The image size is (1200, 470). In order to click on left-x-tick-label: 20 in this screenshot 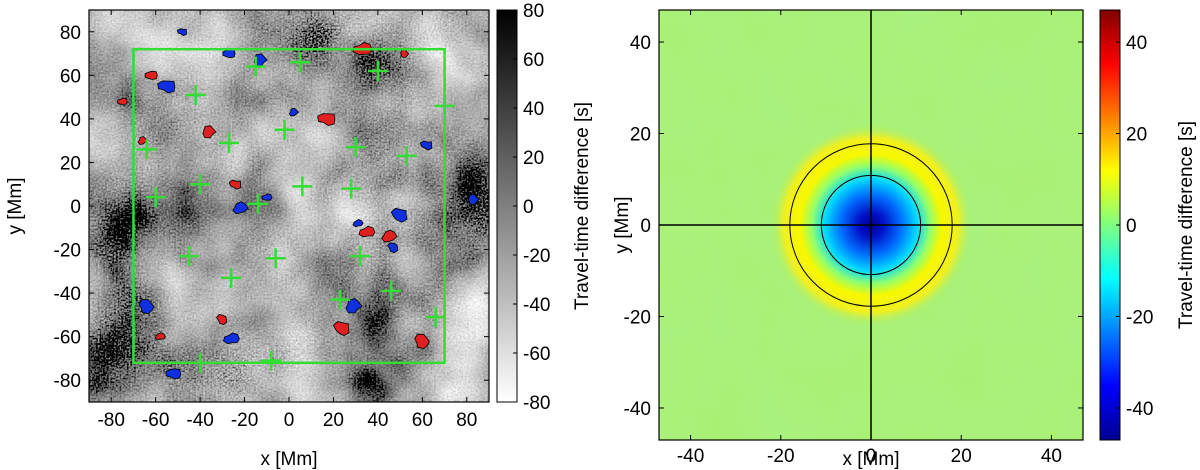, I will do `click(333, 420)`.